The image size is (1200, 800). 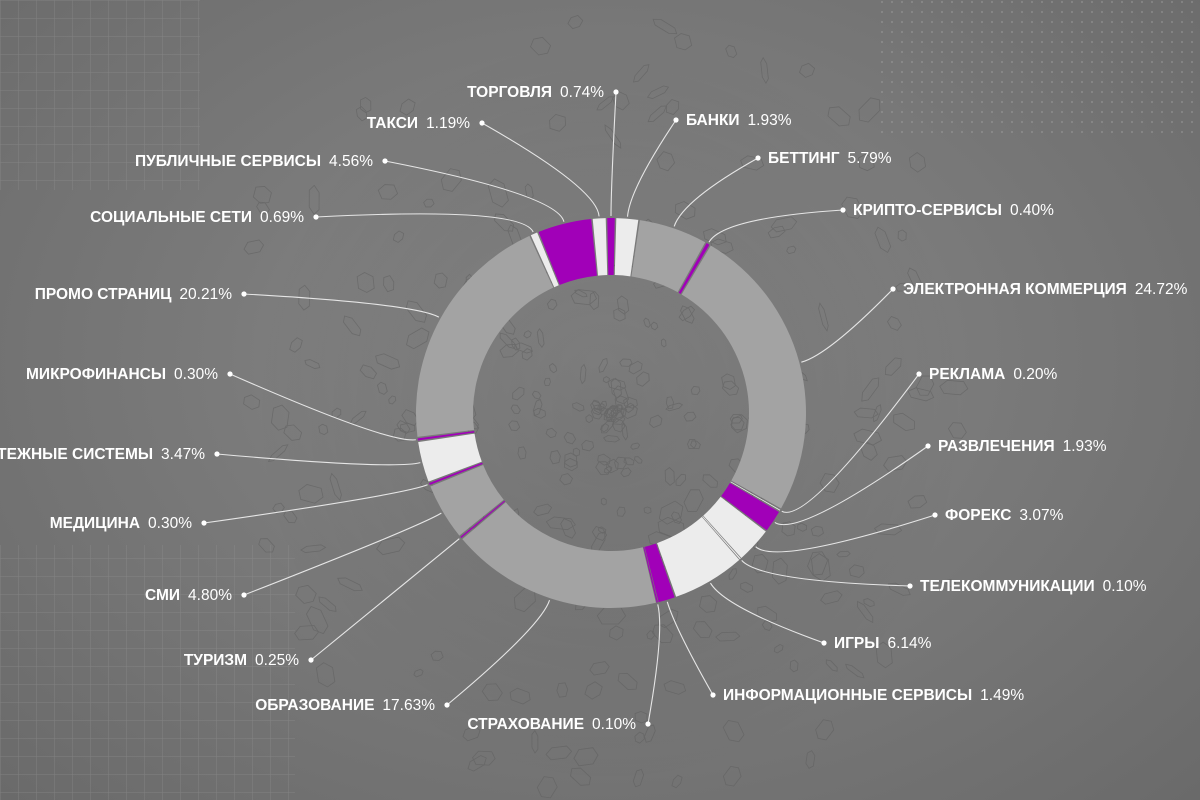 I want to click on label-реклама: РЕКЛАМА 0.20%, so click(x=993, y=374).